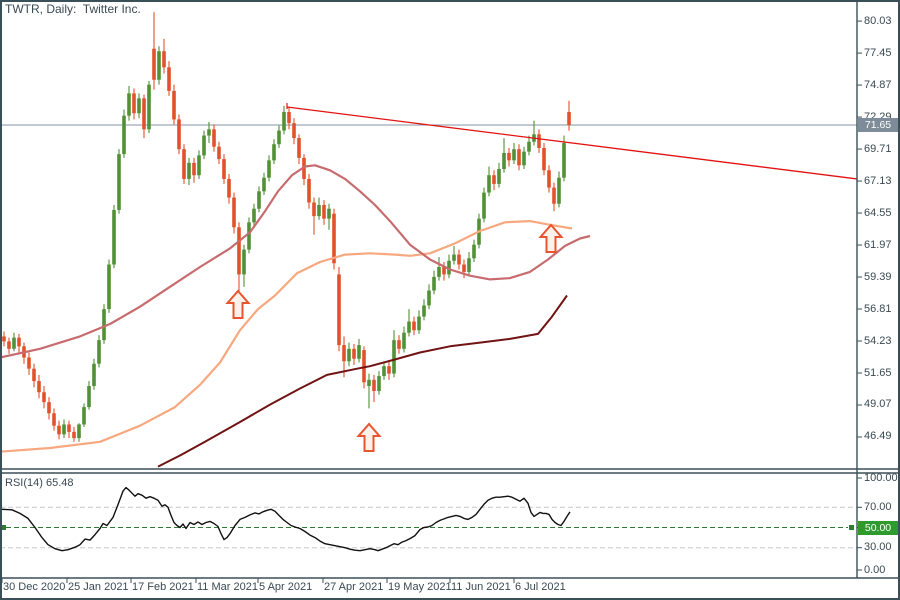 This screenshot has width=900, height=600. Describe the element at coordinates (878, 148) in the screenshot. I see `price-axis-label: 69.71` at that location.